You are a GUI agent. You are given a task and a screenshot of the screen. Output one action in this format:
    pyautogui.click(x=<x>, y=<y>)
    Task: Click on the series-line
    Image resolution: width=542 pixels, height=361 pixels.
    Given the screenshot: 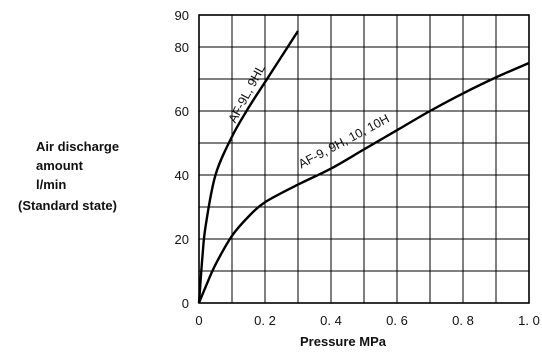 What is the action you would take?
    pyautogui.click(x=248, y=167)
    